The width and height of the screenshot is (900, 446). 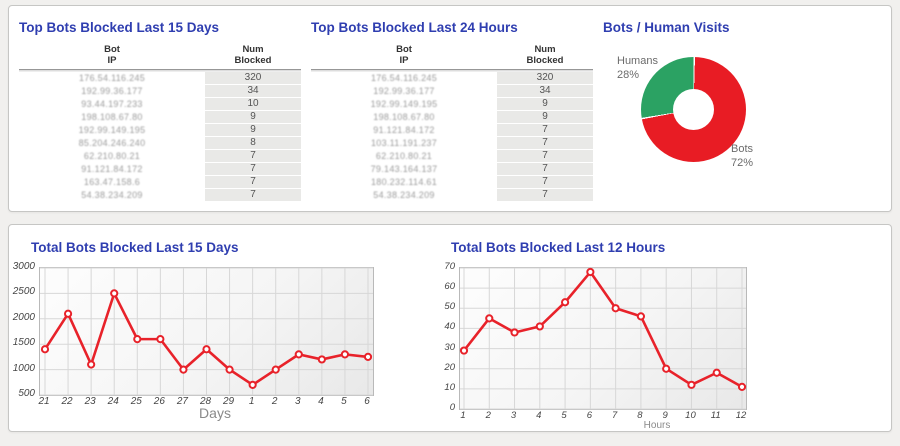 What do you see at coordinates (182, 401) in the screenshot?
I see `x-tick-label: 27` at bounding box center [182, 401].